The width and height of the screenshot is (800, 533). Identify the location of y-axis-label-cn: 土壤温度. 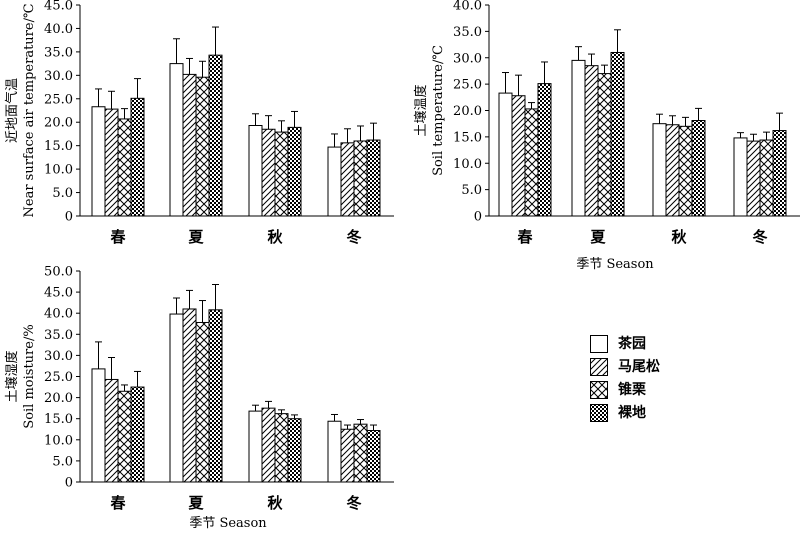
(421, 110).